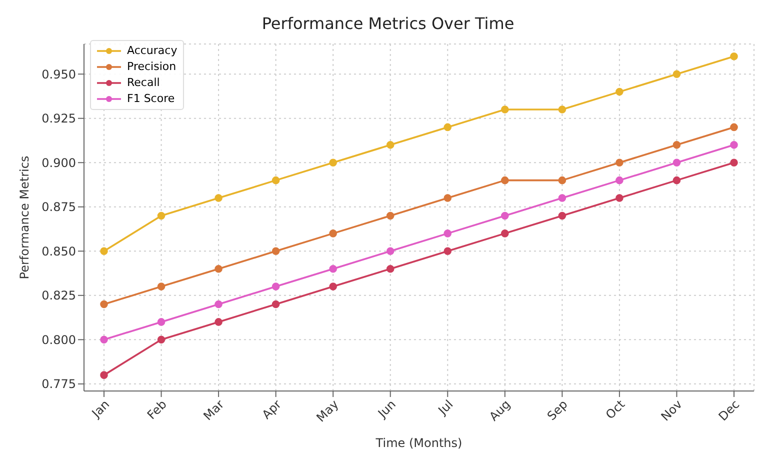 The image size is (776, 469). I want to click on x-tick-label: Mar, so click(213, 410).